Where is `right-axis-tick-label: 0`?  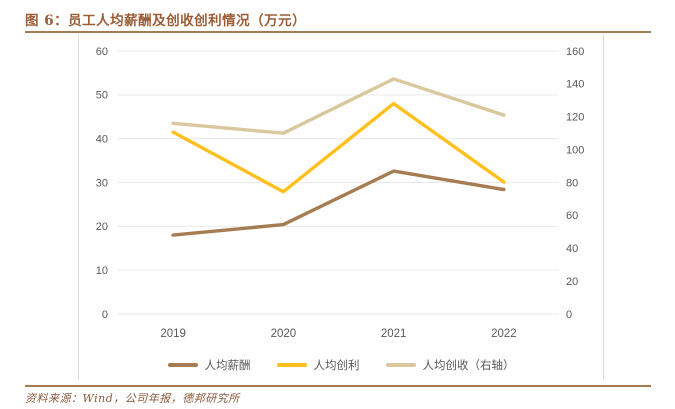 right-axis-tick-label: 0 is located at coordinates (569, 315).